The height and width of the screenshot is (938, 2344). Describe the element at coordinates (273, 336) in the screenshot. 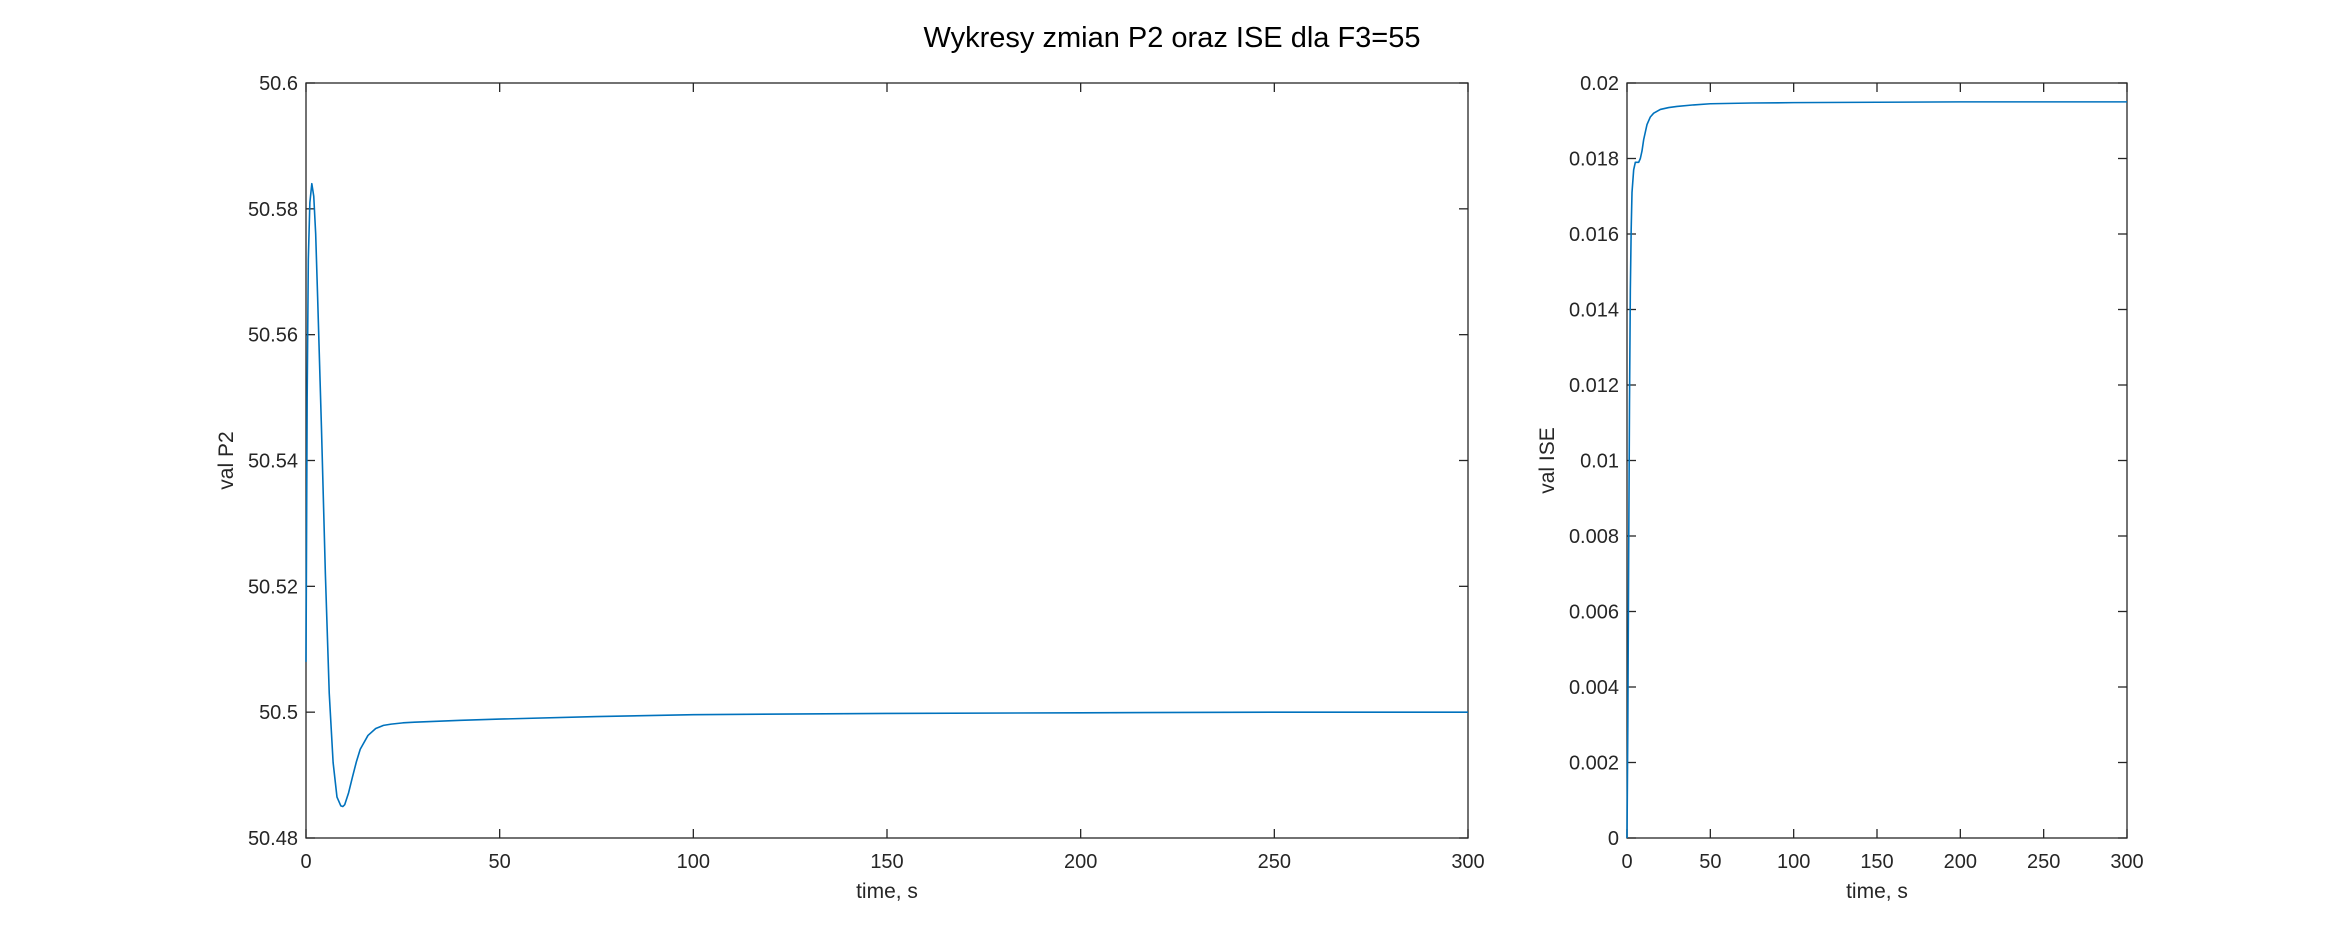

I see `p2-ytick-label: 50.56` at that location.